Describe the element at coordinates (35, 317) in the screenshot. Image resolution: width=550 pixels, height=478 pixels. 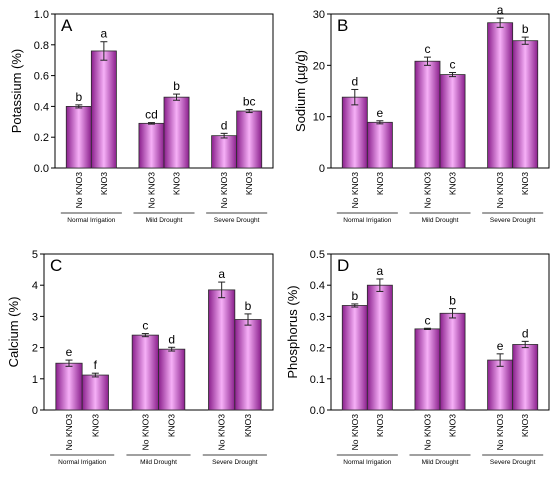
I see `y-tick-label: 3` at that location.